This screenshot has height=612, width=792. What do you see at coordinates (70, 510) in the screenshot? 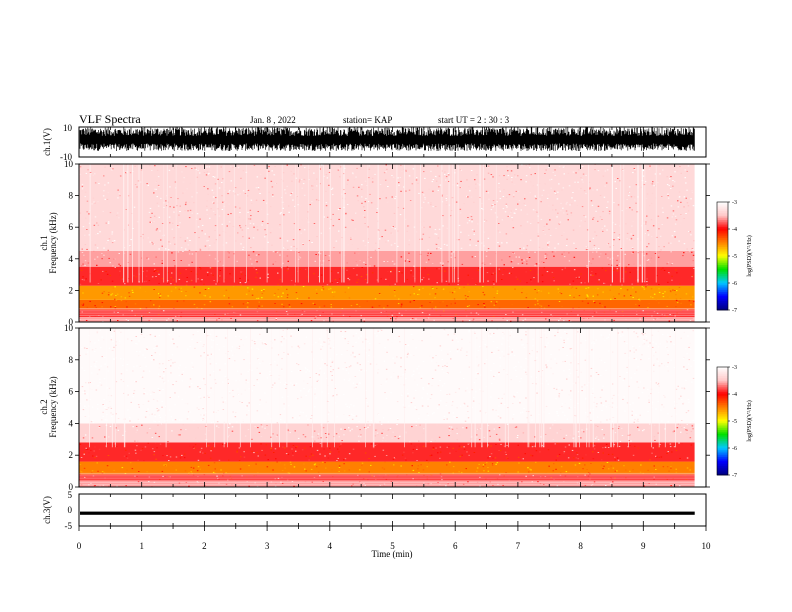
I see `ch3-ytick-mid: 0` at bounding box center [70, 510].